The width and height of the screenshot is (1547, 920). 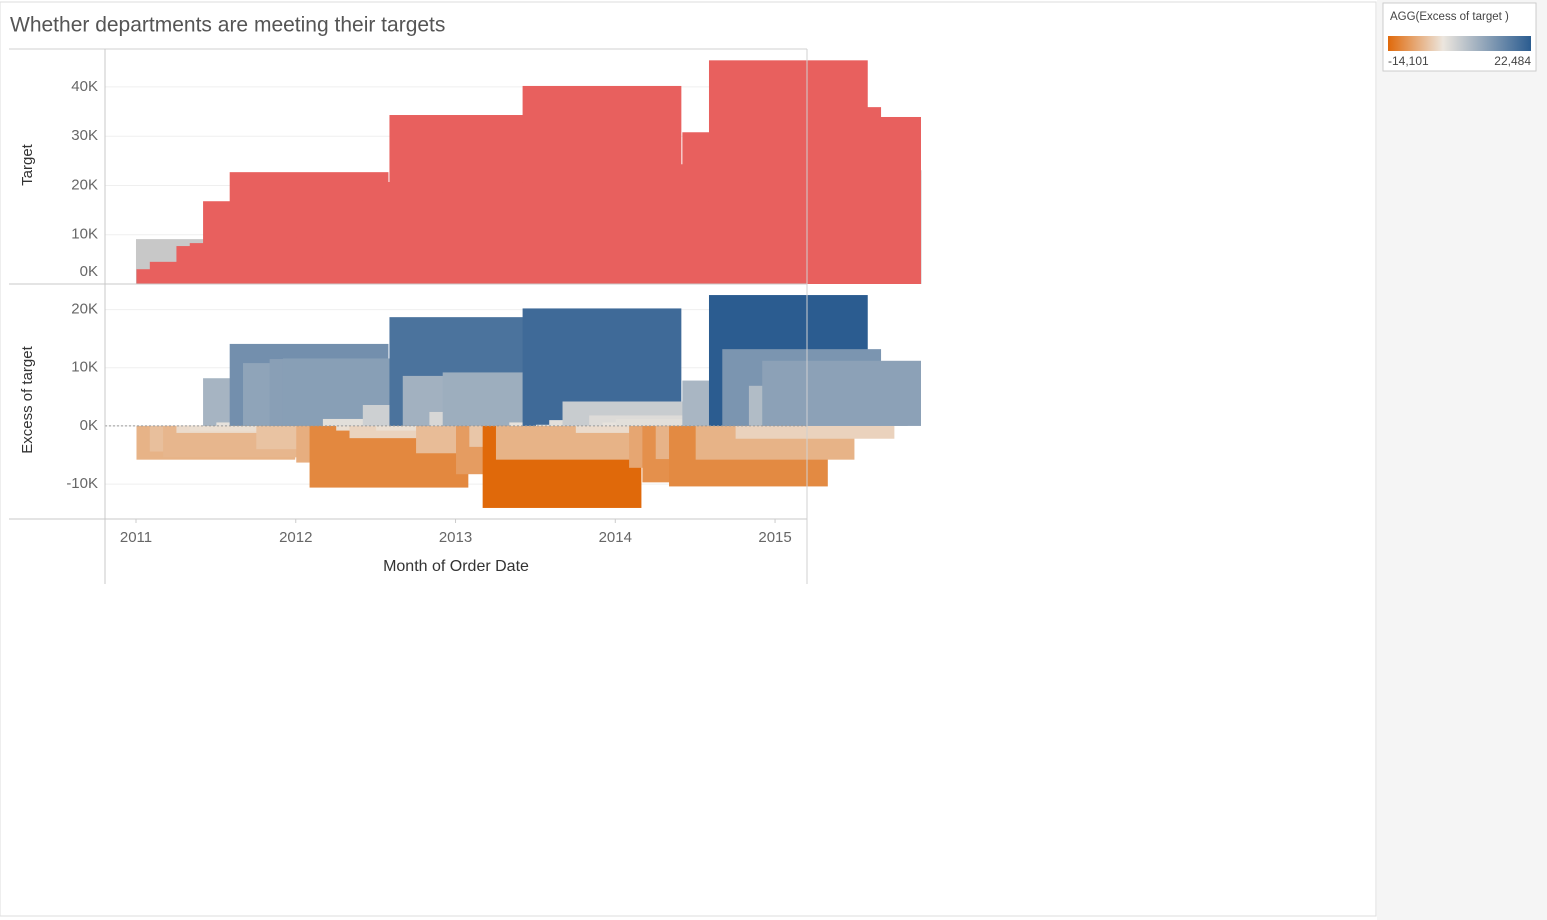 I want to click on legend-min: -14,101, so click(x=1408, y=61).